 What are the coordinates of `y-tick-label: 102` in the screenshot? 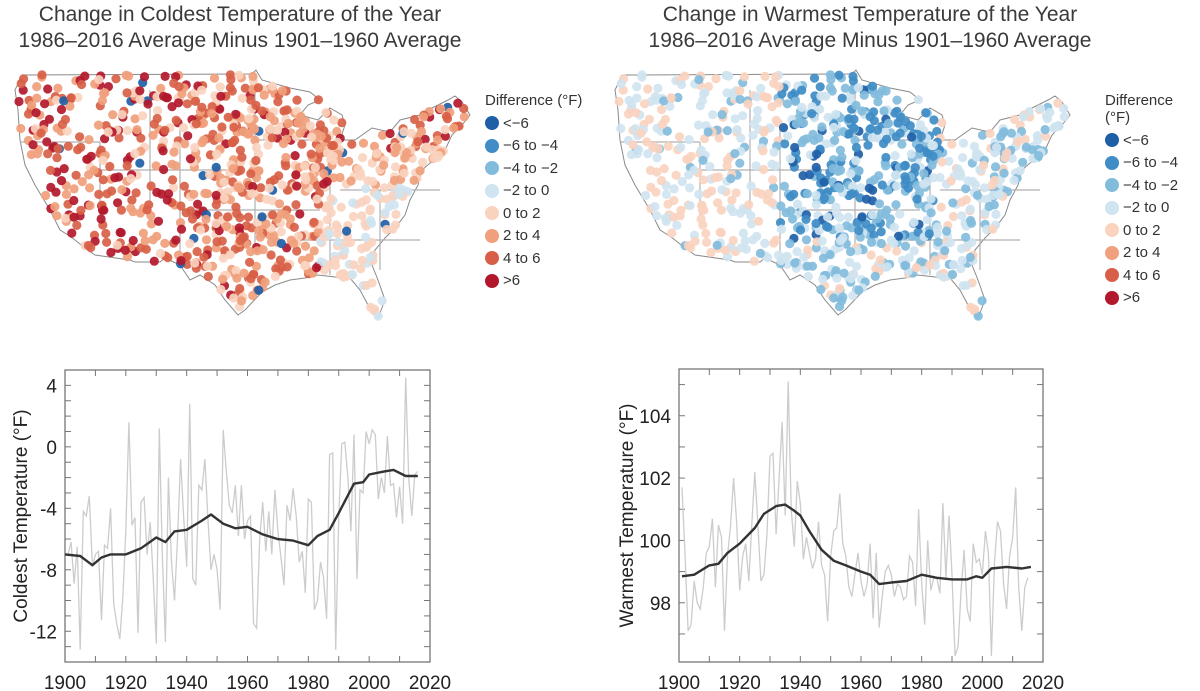 It's located at (655, 479).